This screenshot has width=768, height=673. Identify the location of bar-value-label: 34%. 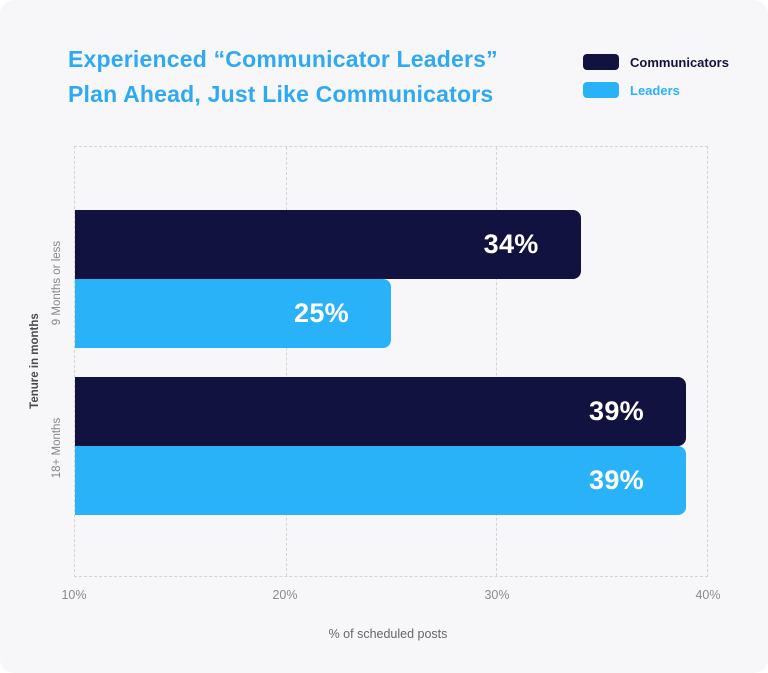
(511, 244).